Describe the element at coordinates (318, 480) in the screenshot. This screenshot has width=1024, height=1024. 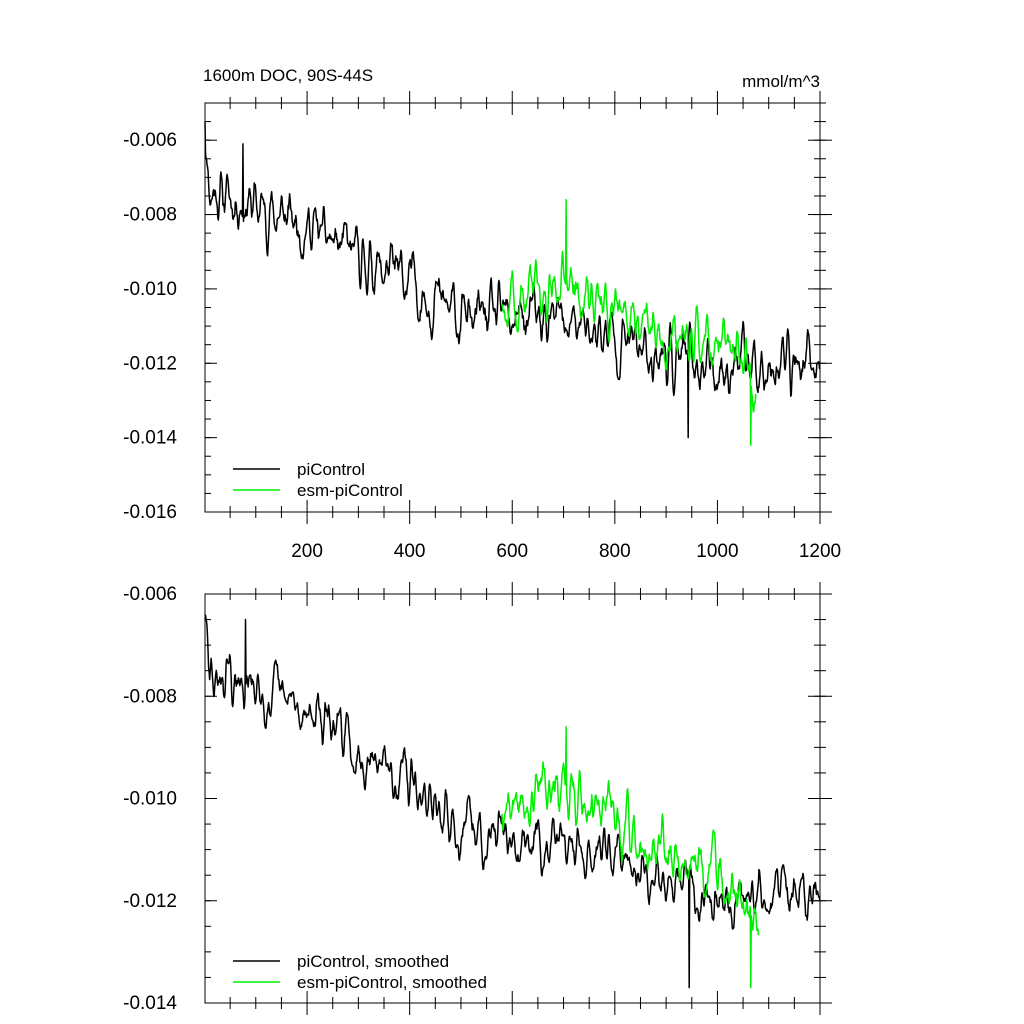
I see `top-legend: piControl esm-piControl` at that location.